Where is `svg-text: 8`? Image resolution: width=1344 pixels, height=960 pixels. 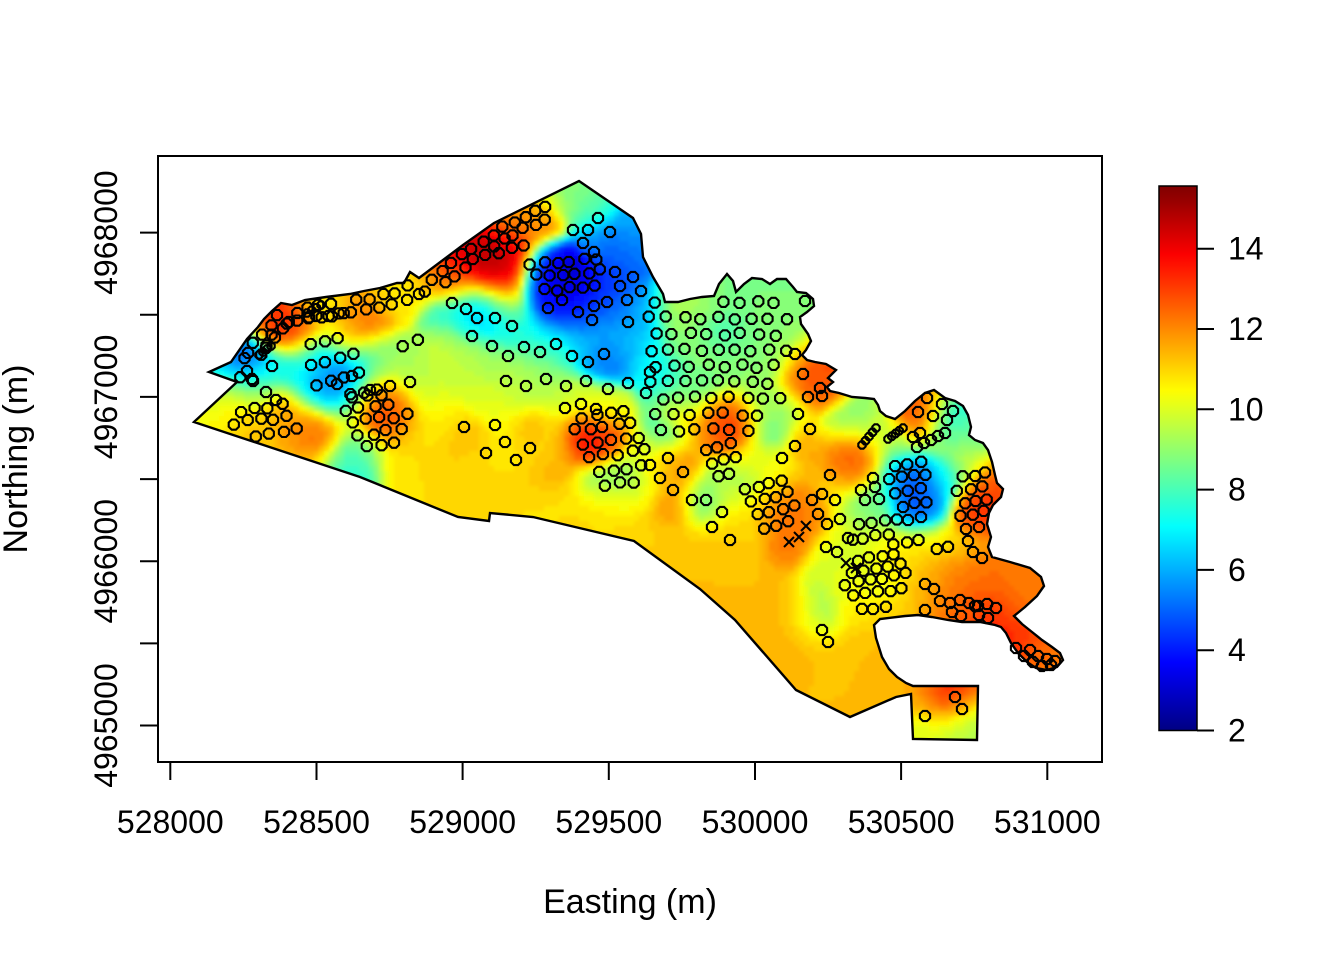
svg-text: 8 is located at coordinates (1237, 490).